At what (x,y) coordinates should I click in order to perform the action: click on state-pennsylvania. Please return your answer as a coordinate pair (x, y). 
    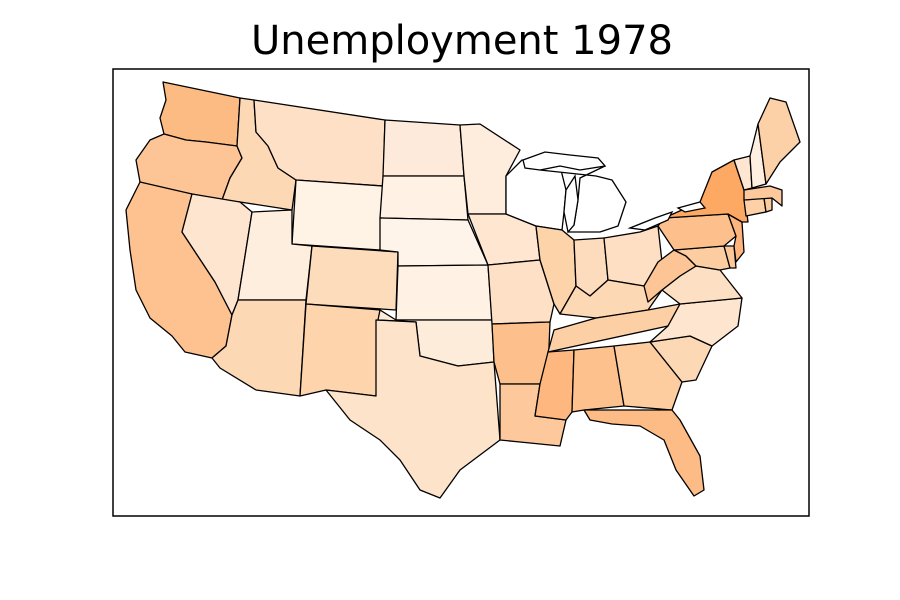
    Looking at the image, I should click on (697, 232).